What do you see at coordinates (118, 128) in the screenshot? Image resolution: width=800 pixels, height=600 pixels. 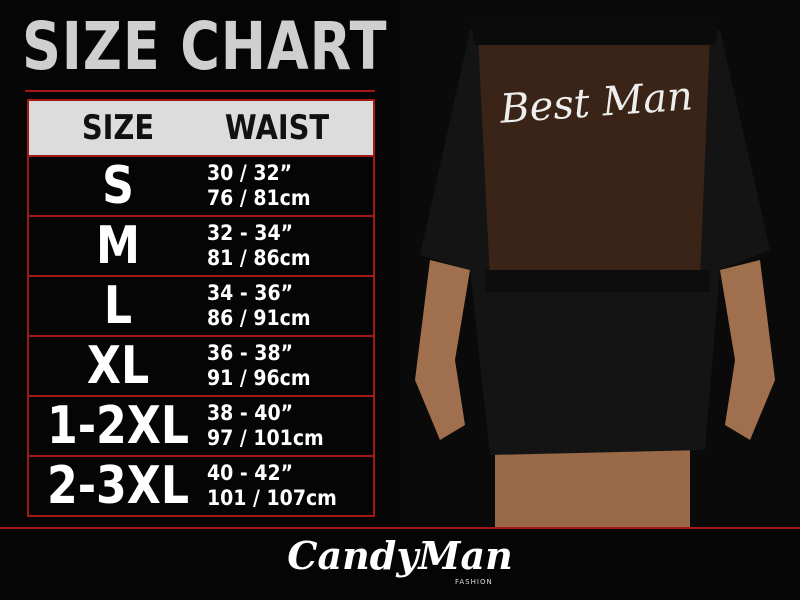 I see `header-cell: SIZE` at bounding box center [118, 128].